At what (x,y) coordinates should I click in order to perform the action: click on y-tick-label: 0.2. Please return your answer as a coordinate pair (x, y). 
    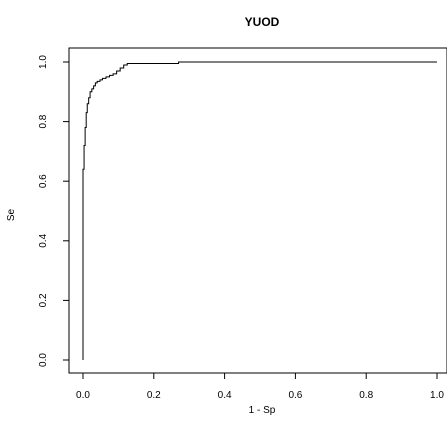
    Looking at the image, I should click on (43, 300).